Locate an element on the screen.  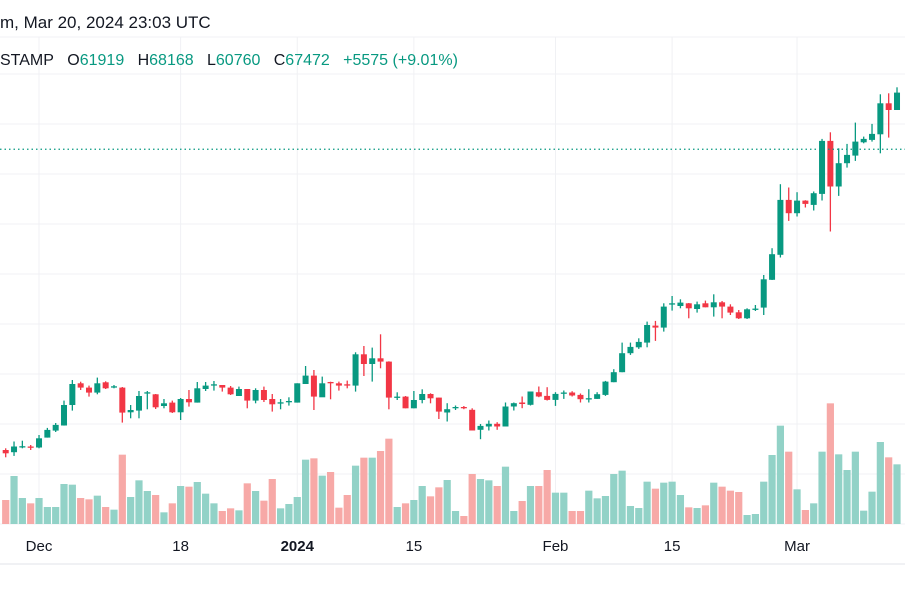
low-value: 60760 is located at coordinates (238, 60).